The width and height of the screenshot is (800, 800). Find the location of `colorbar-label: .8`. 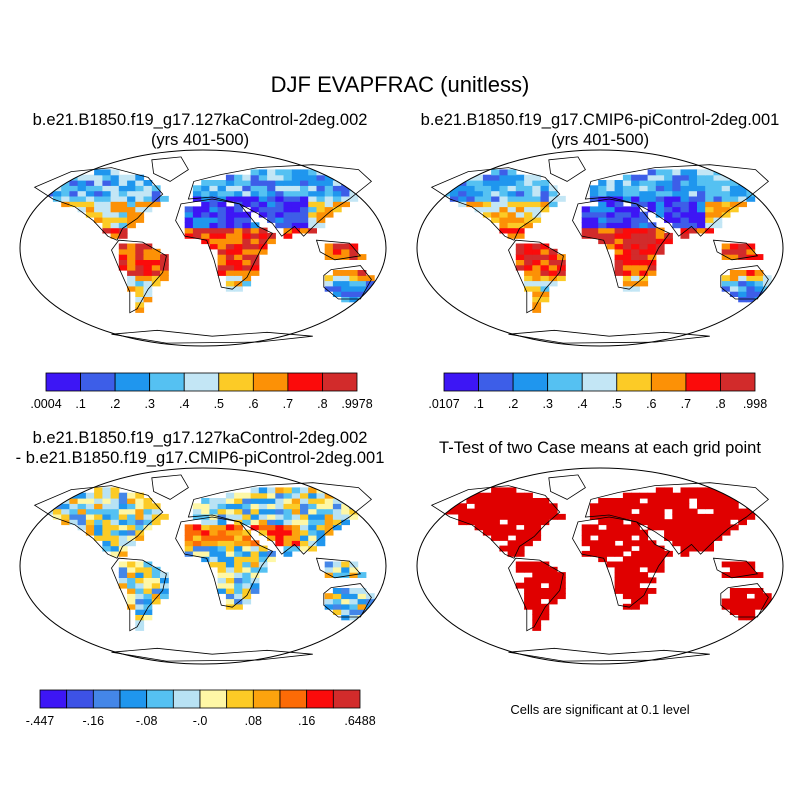

colorbar-label: .8 is located at coordinates (322, 404).